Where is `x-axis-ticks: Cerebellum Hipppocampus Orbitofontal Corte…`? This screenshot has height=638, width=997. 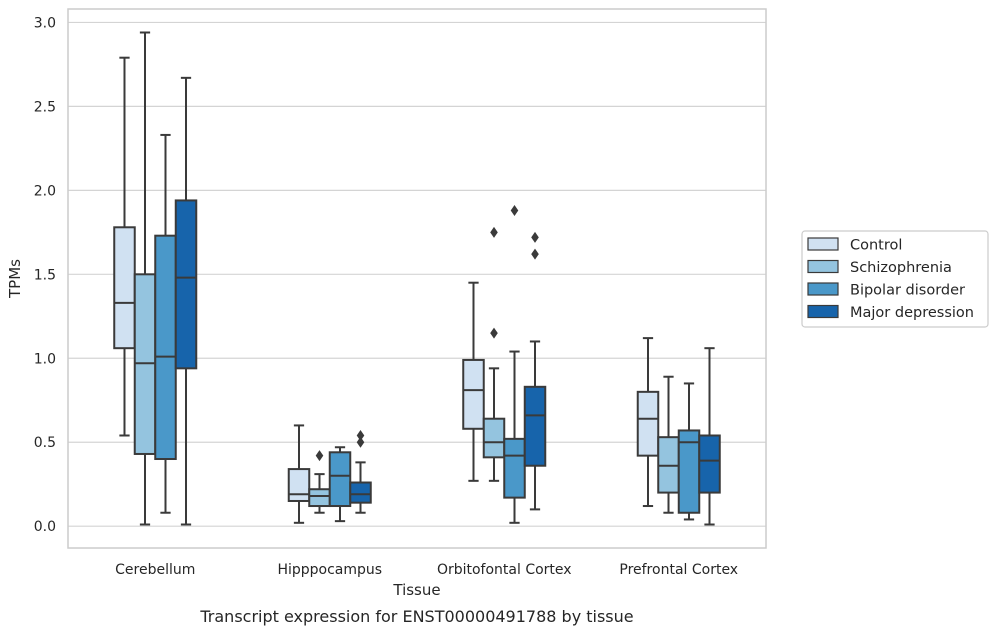 x-axis-ticks: Cerebellum Hipppocampus Orbitofontal Corte… is located at coordinates (426, 570).